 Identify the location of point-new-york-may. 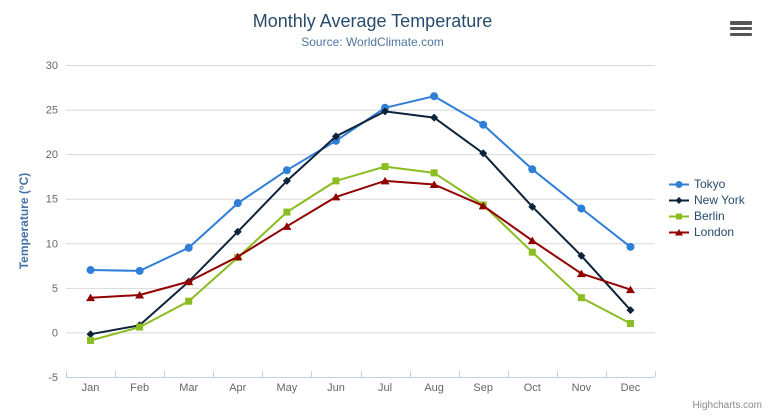
(286, 180).